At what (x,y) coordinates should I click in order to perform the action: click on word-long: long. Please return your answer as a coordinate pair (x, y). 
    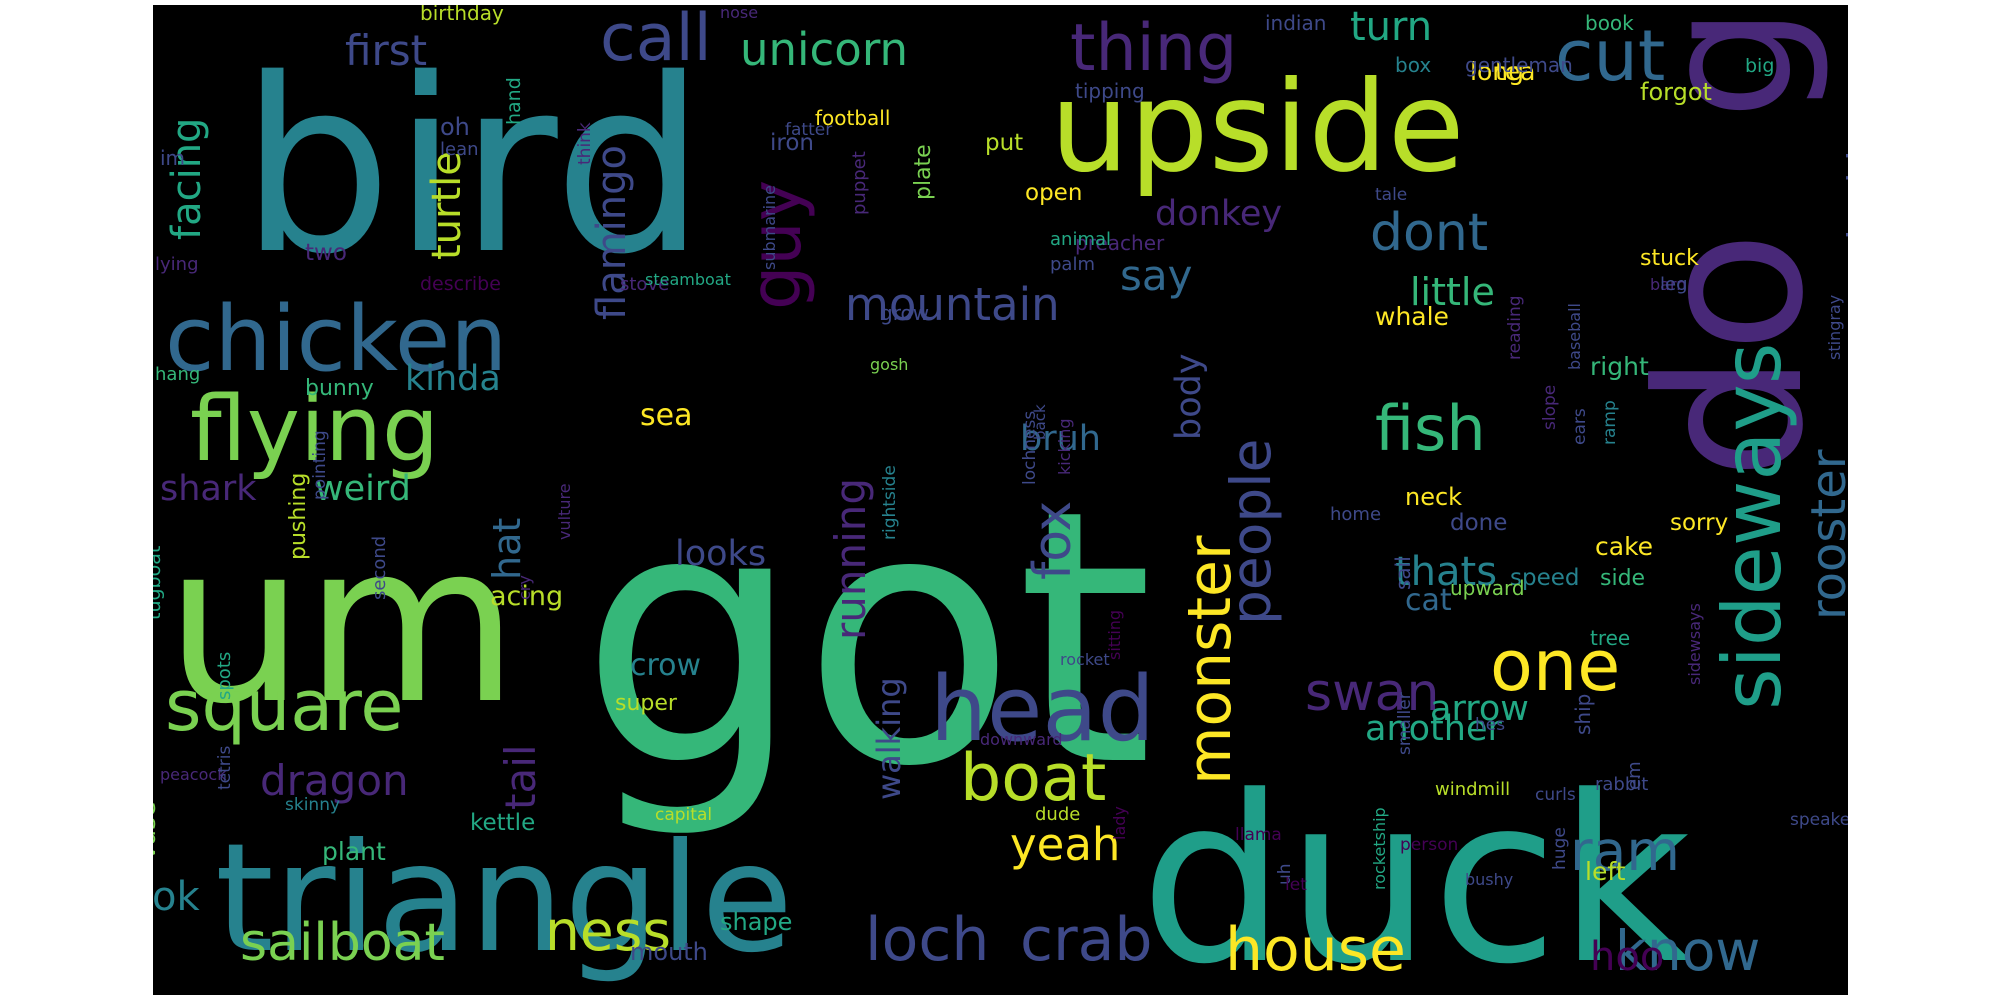
    Looking at the image, I should click on (1497, 71).